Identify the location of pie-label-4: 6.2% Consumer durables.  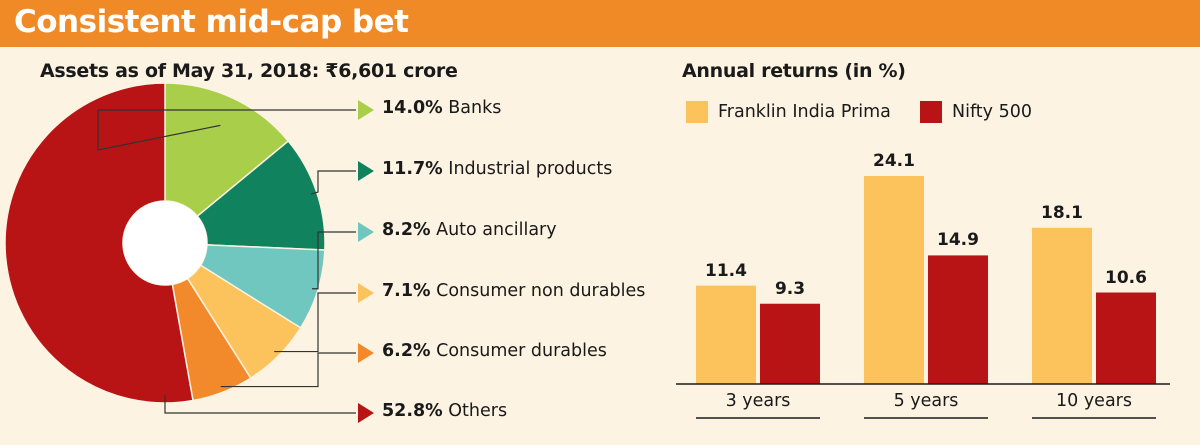
(494, 351).